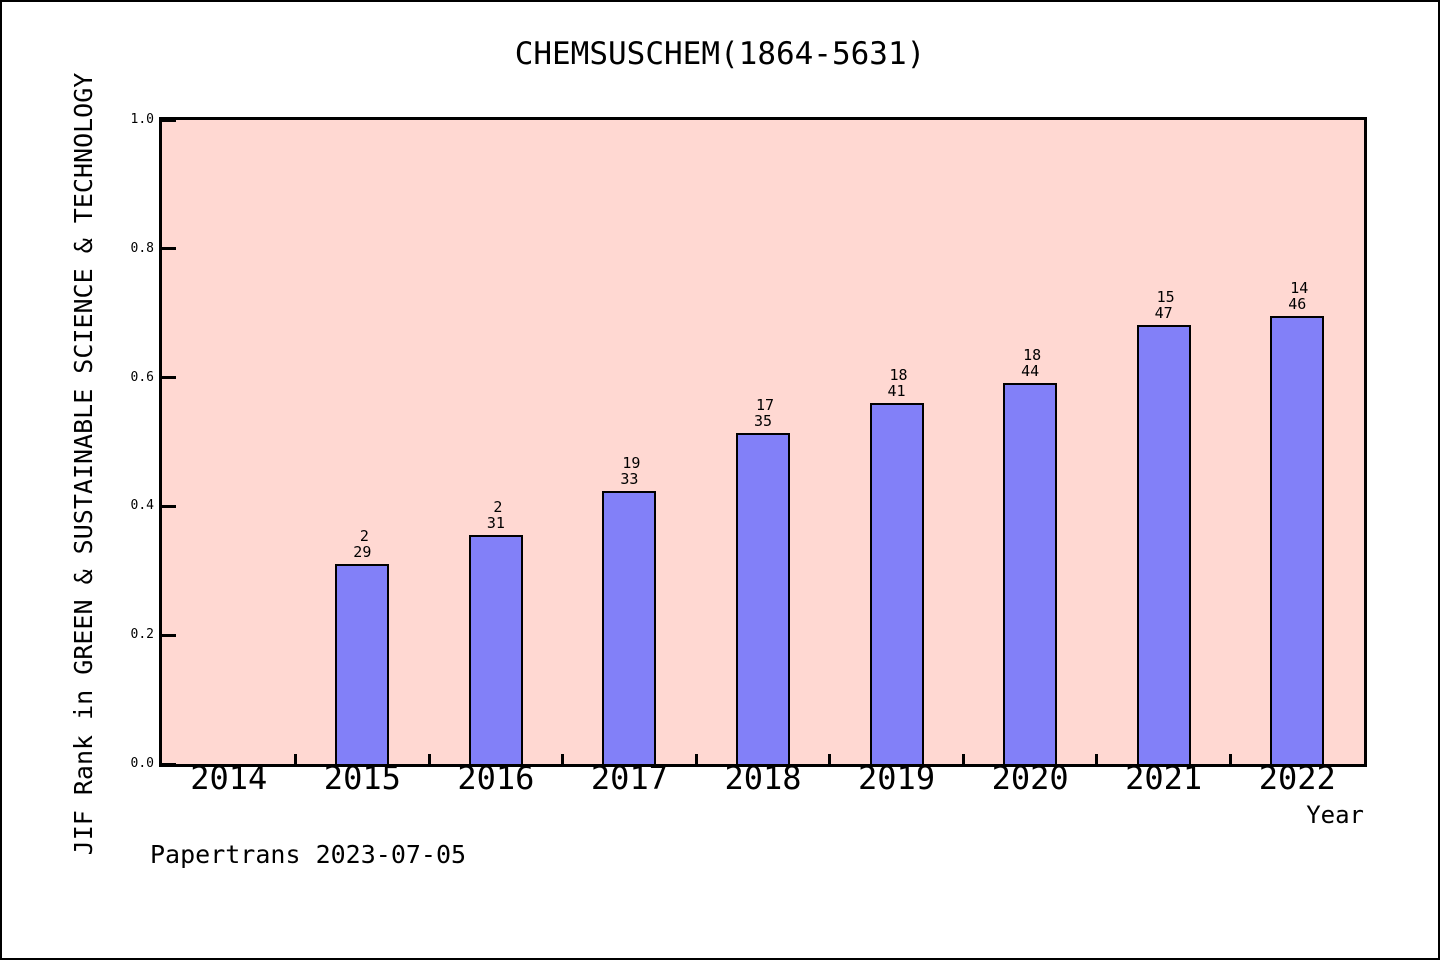 The height and width of the screenshot is (960, 1440). Describe the element at coordinates (1030, 573) in the screenshot. I see `bar-2020` at that location.